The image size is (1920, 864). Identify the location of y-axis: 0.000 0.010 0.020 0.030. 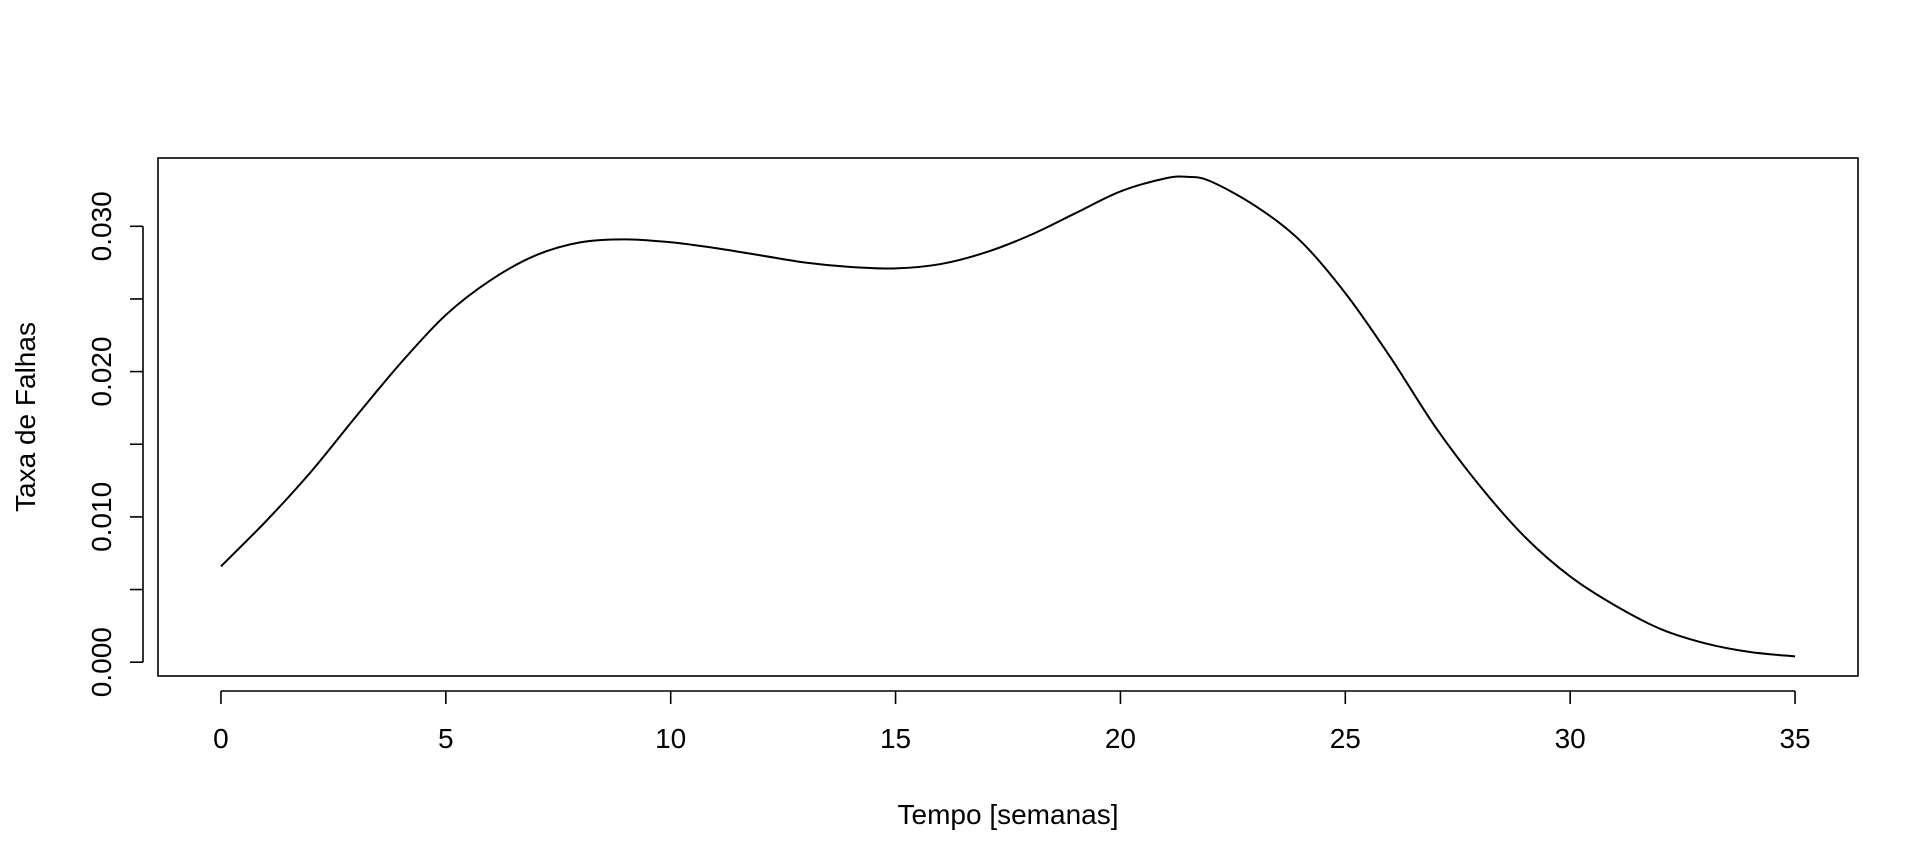
(115, 444).